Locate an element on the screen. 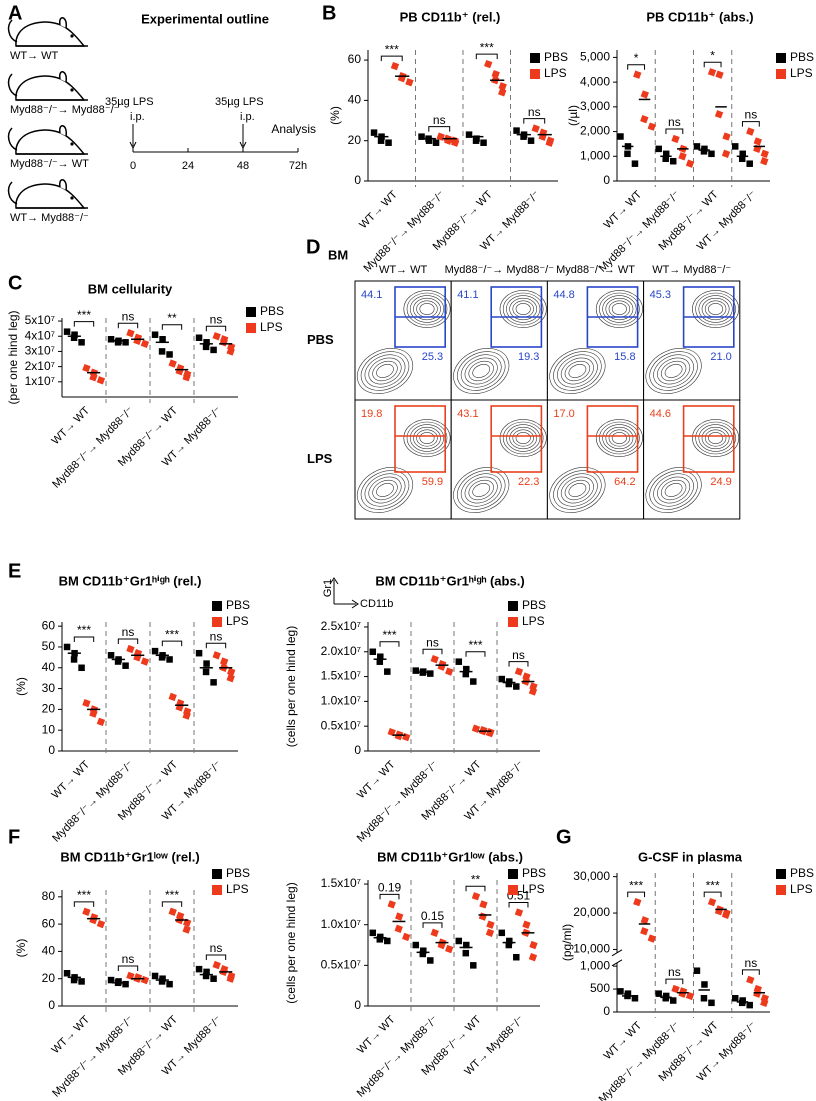 The image size is (816, 1101). gate-upper-value: 44.8 is located at coordinates (563, 295).